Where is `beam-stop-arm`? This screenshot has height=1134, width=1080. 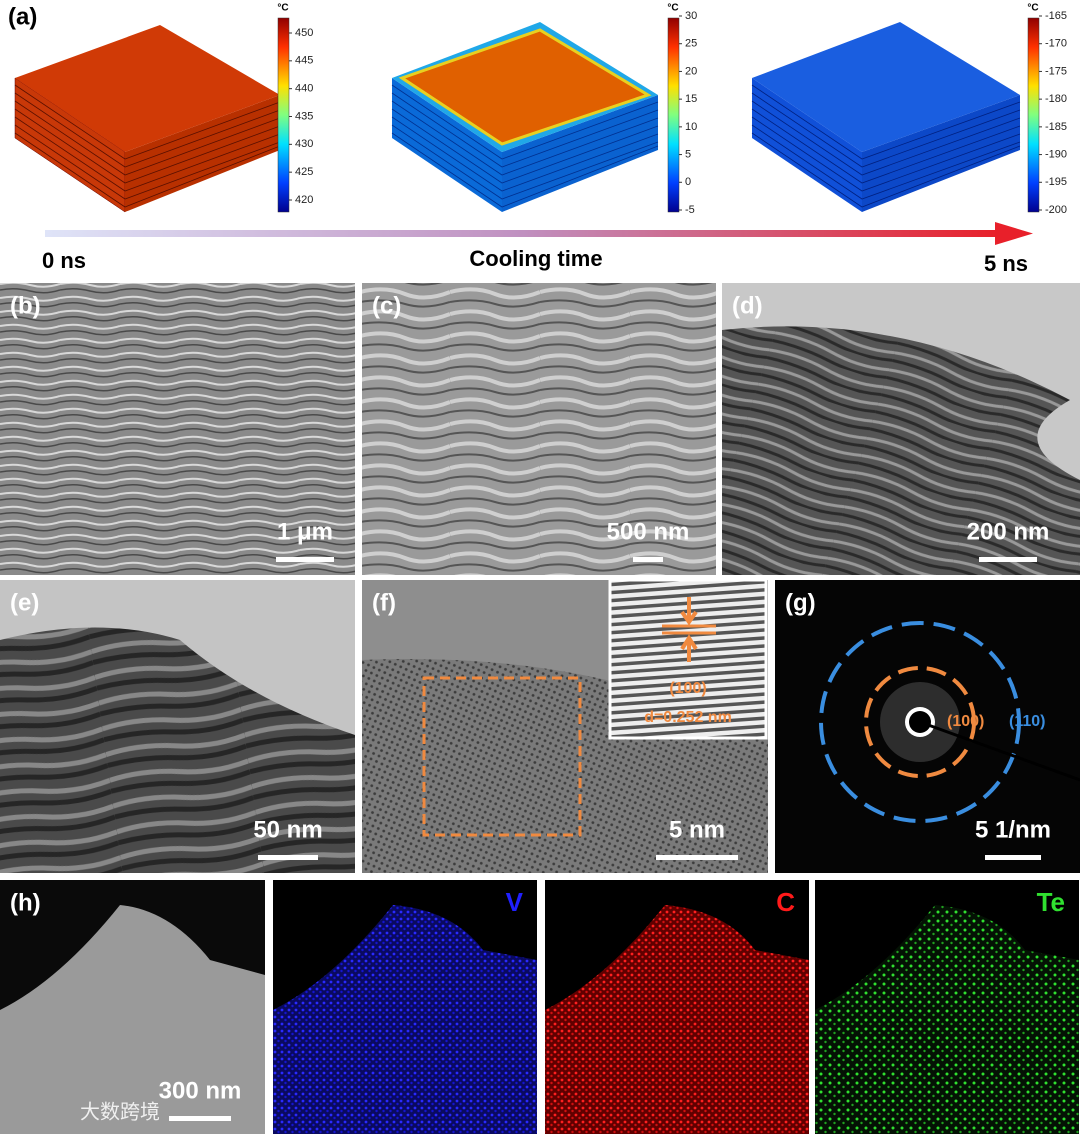 beam-stop-arm is located at coordinates (999, 751).